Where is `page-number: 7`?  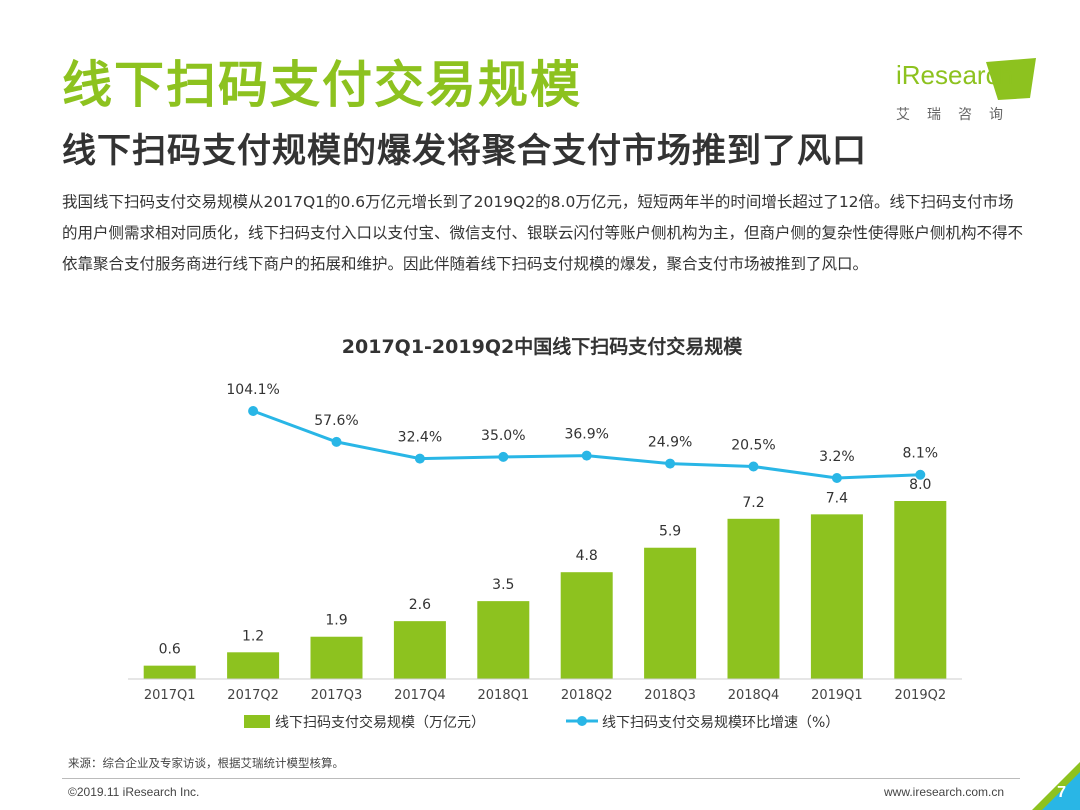
page-number: 7 is located at coordinates (1061, 792).